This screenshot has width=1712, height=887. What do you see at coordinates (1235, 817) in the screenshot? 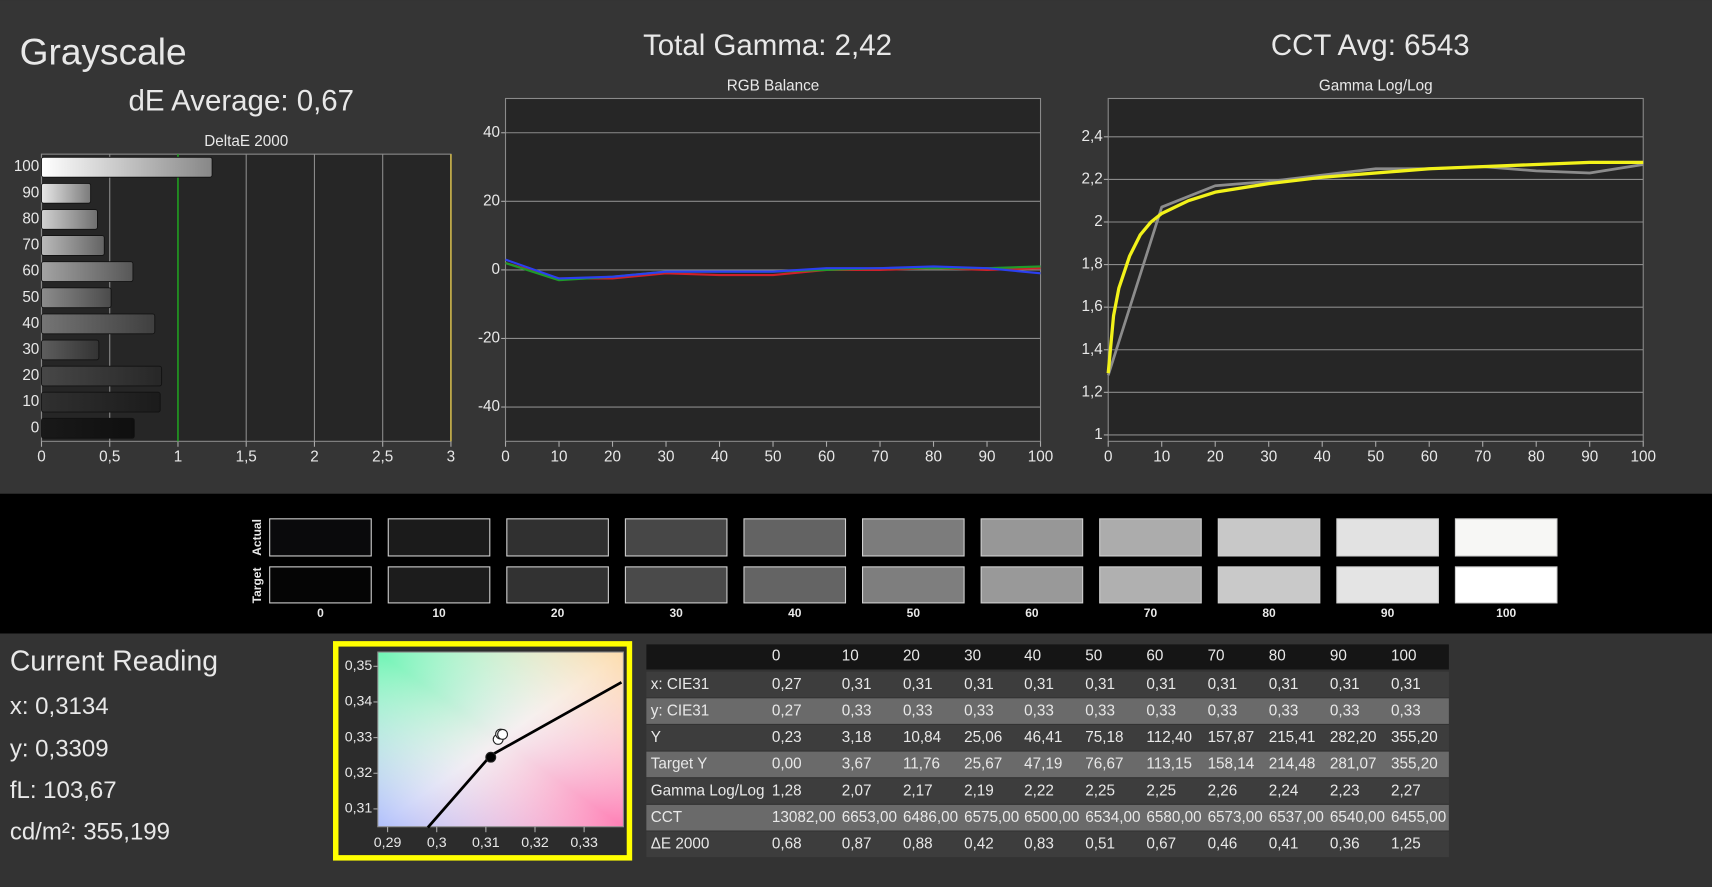
I see `table-cell: 6573,00` at bounding box center [1235, 817].